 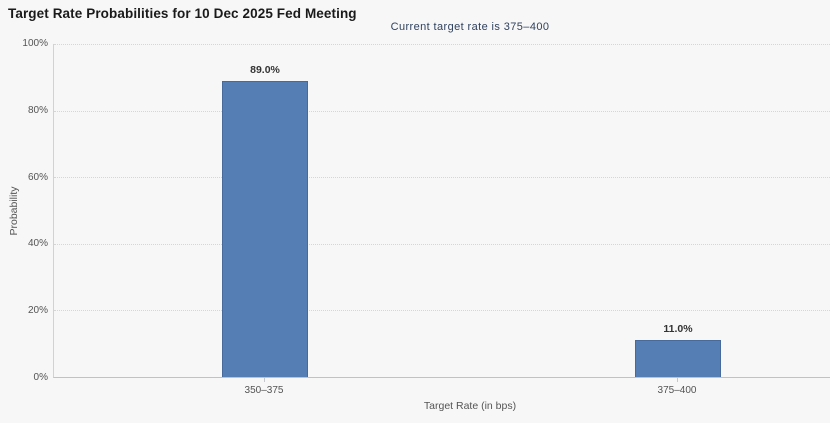 What do you see at coordinates (14, 211) in the screenshot?
I see `y-axis-title: Probability` at bounding box center [14, 211].